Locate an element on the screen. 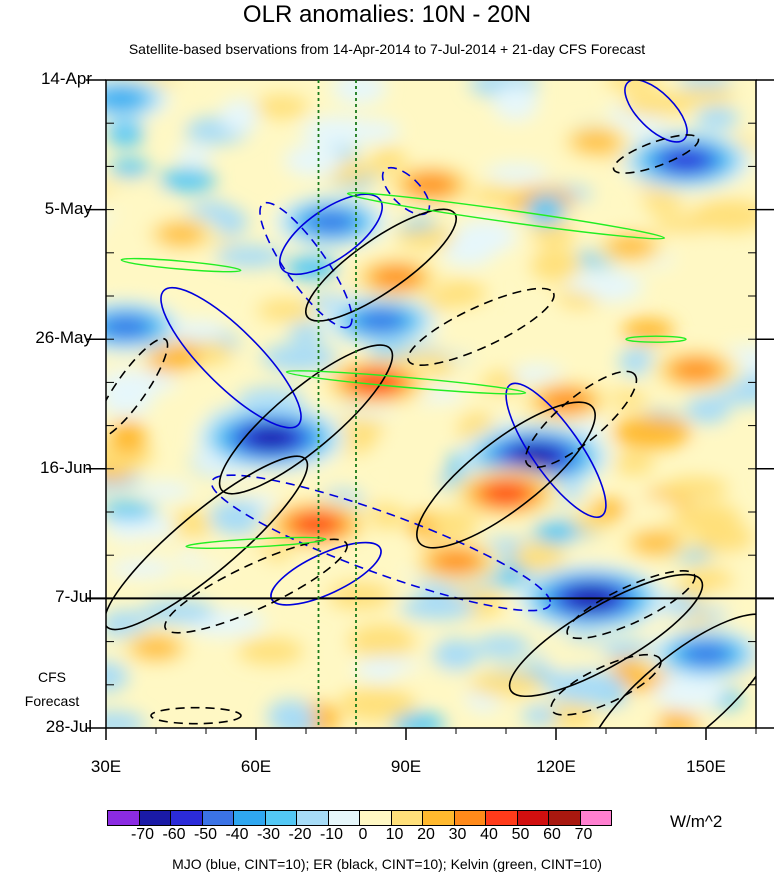 This screenshot has width=774, height=878. x-tick-label: 60E is located at coordinates (256, 766).